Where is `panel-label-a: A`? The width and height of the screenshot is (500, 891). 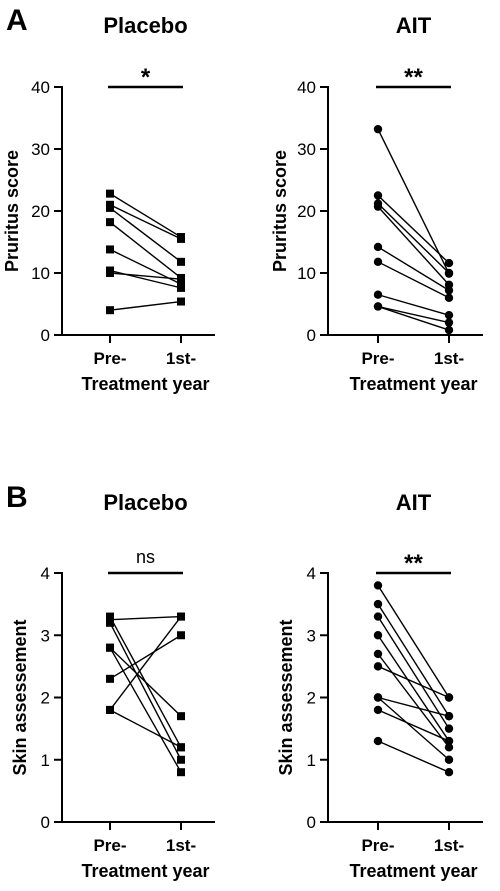
panel-label-a: A is located at coordinates (17, 20).